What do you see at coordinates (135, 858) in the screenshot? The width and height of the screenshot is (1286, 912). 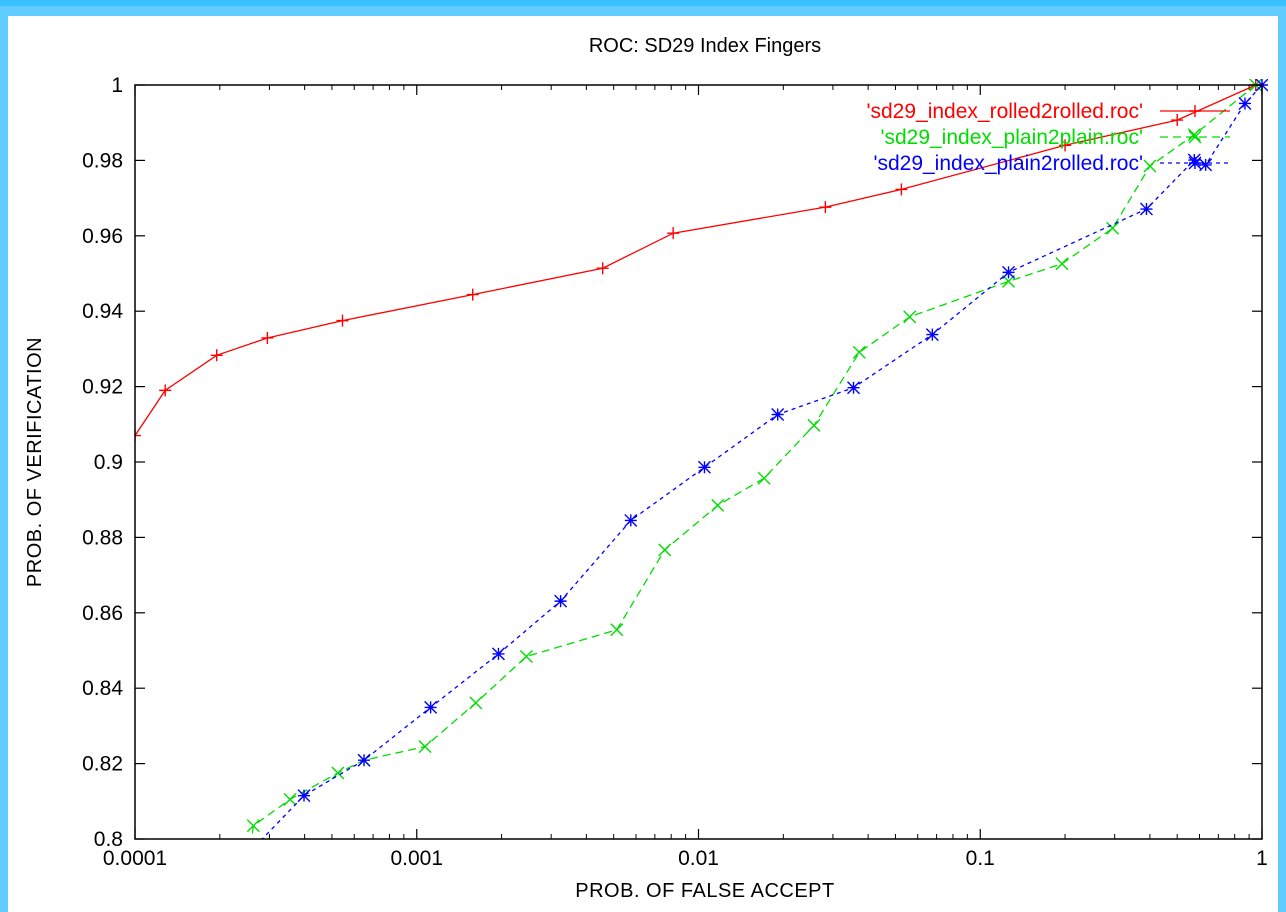 I see `x-tick-label: 0.0001` at bounding box center [135, 858].